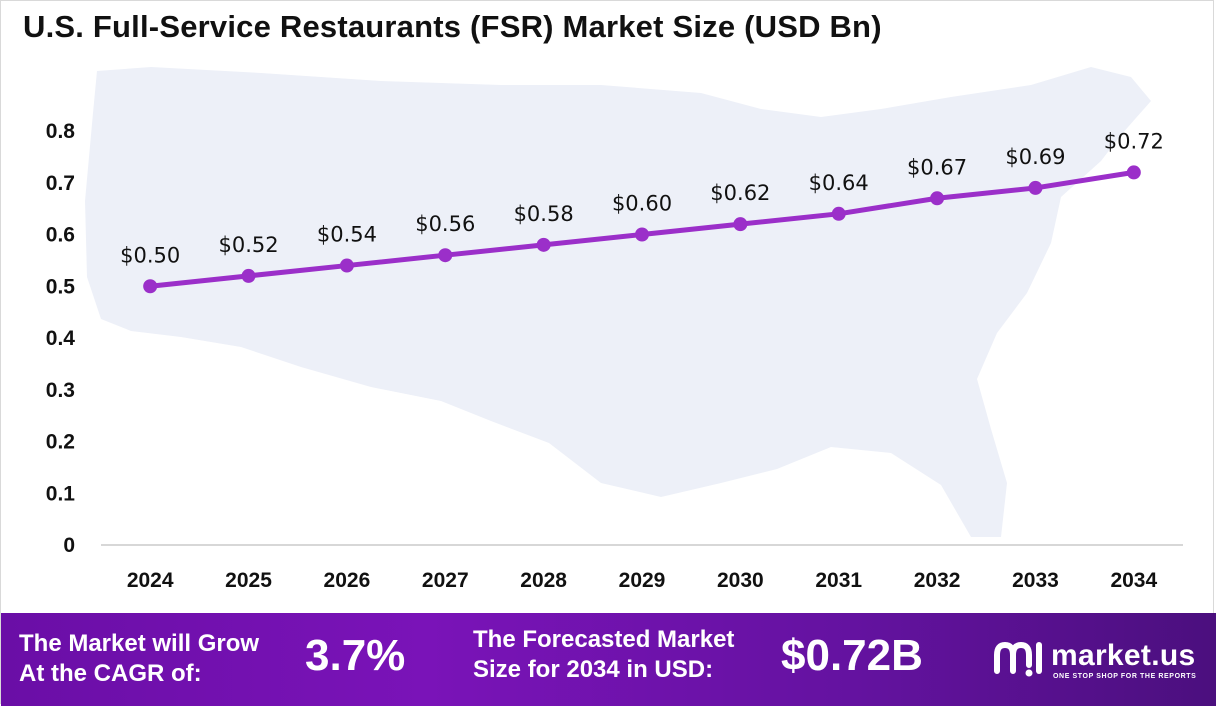 This screenshot has height=706, width=1216. What do you see at coordinates (838, 580) in the screenshot?
I see `x-tick-label: 2031` at bounding box center [838, 580].